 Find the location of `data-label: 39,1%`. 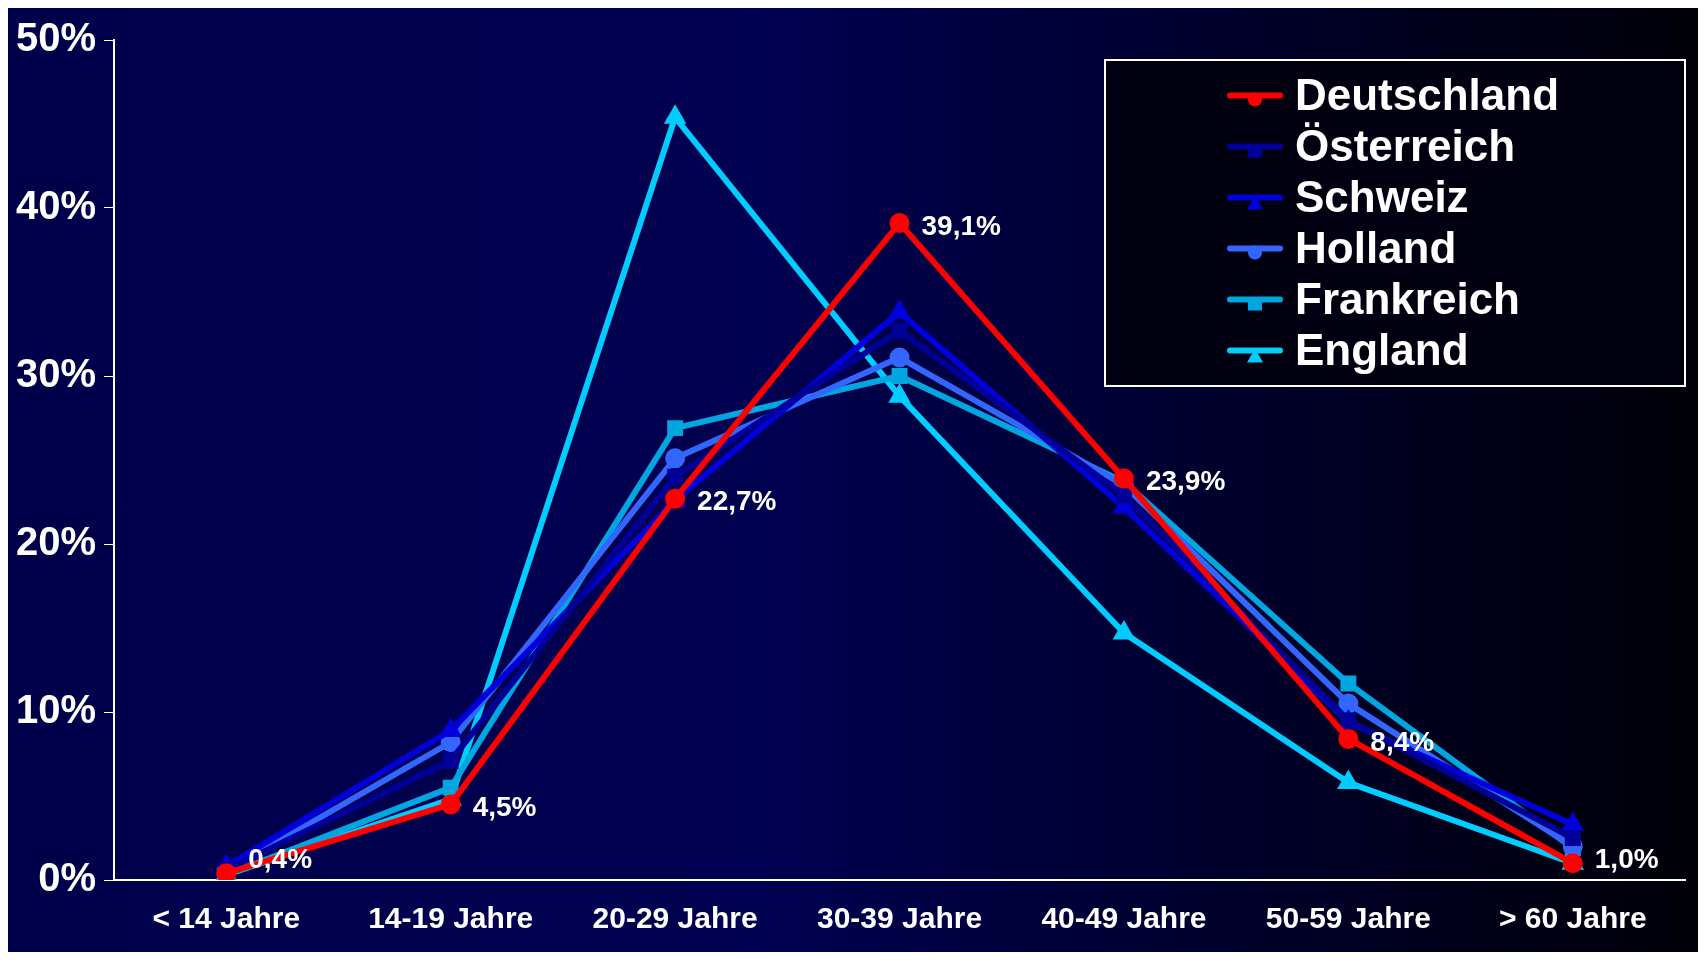

data-label: 39,1% is located at coordinates (961, 225).